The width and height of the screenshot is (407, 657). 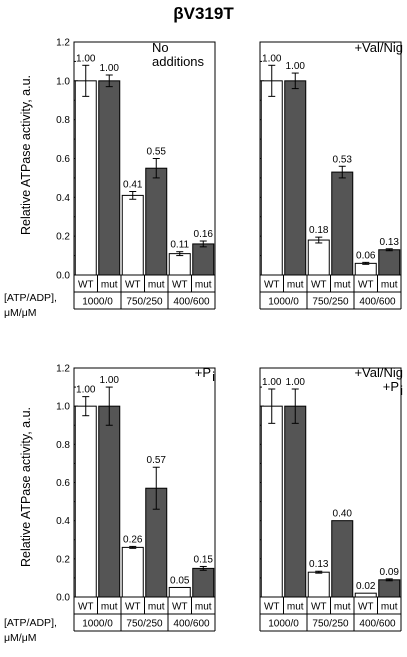 What do you see at coordinates (343, 514) in the screenshot?
I see `data-label: 0.40` at bounding box center [343, 514].